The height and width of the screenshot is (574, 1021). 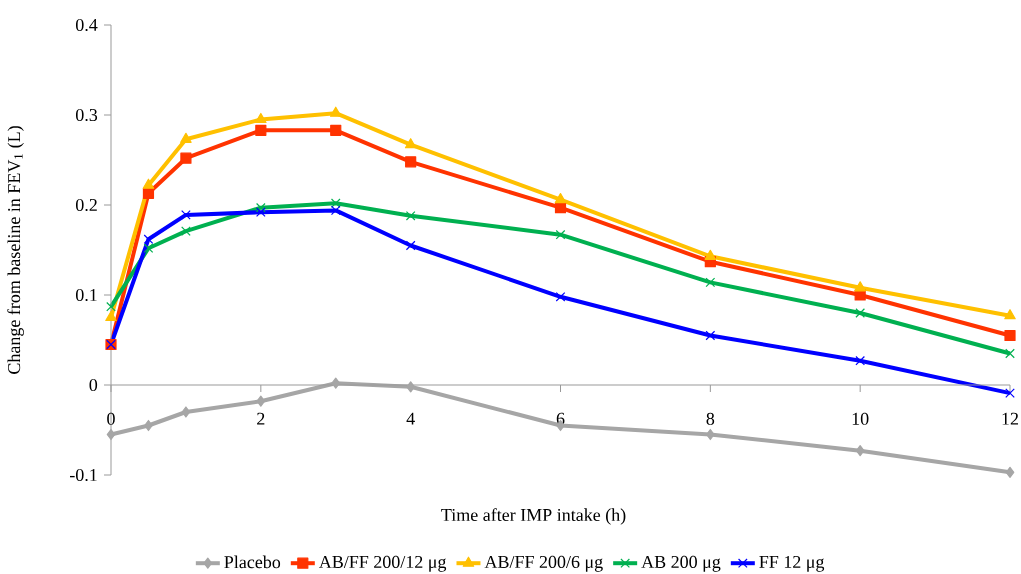 What do you see at coordinates (111, 418) in the screenshot?
I see `x-tick-label: 0` at bounding box center [111, 418].